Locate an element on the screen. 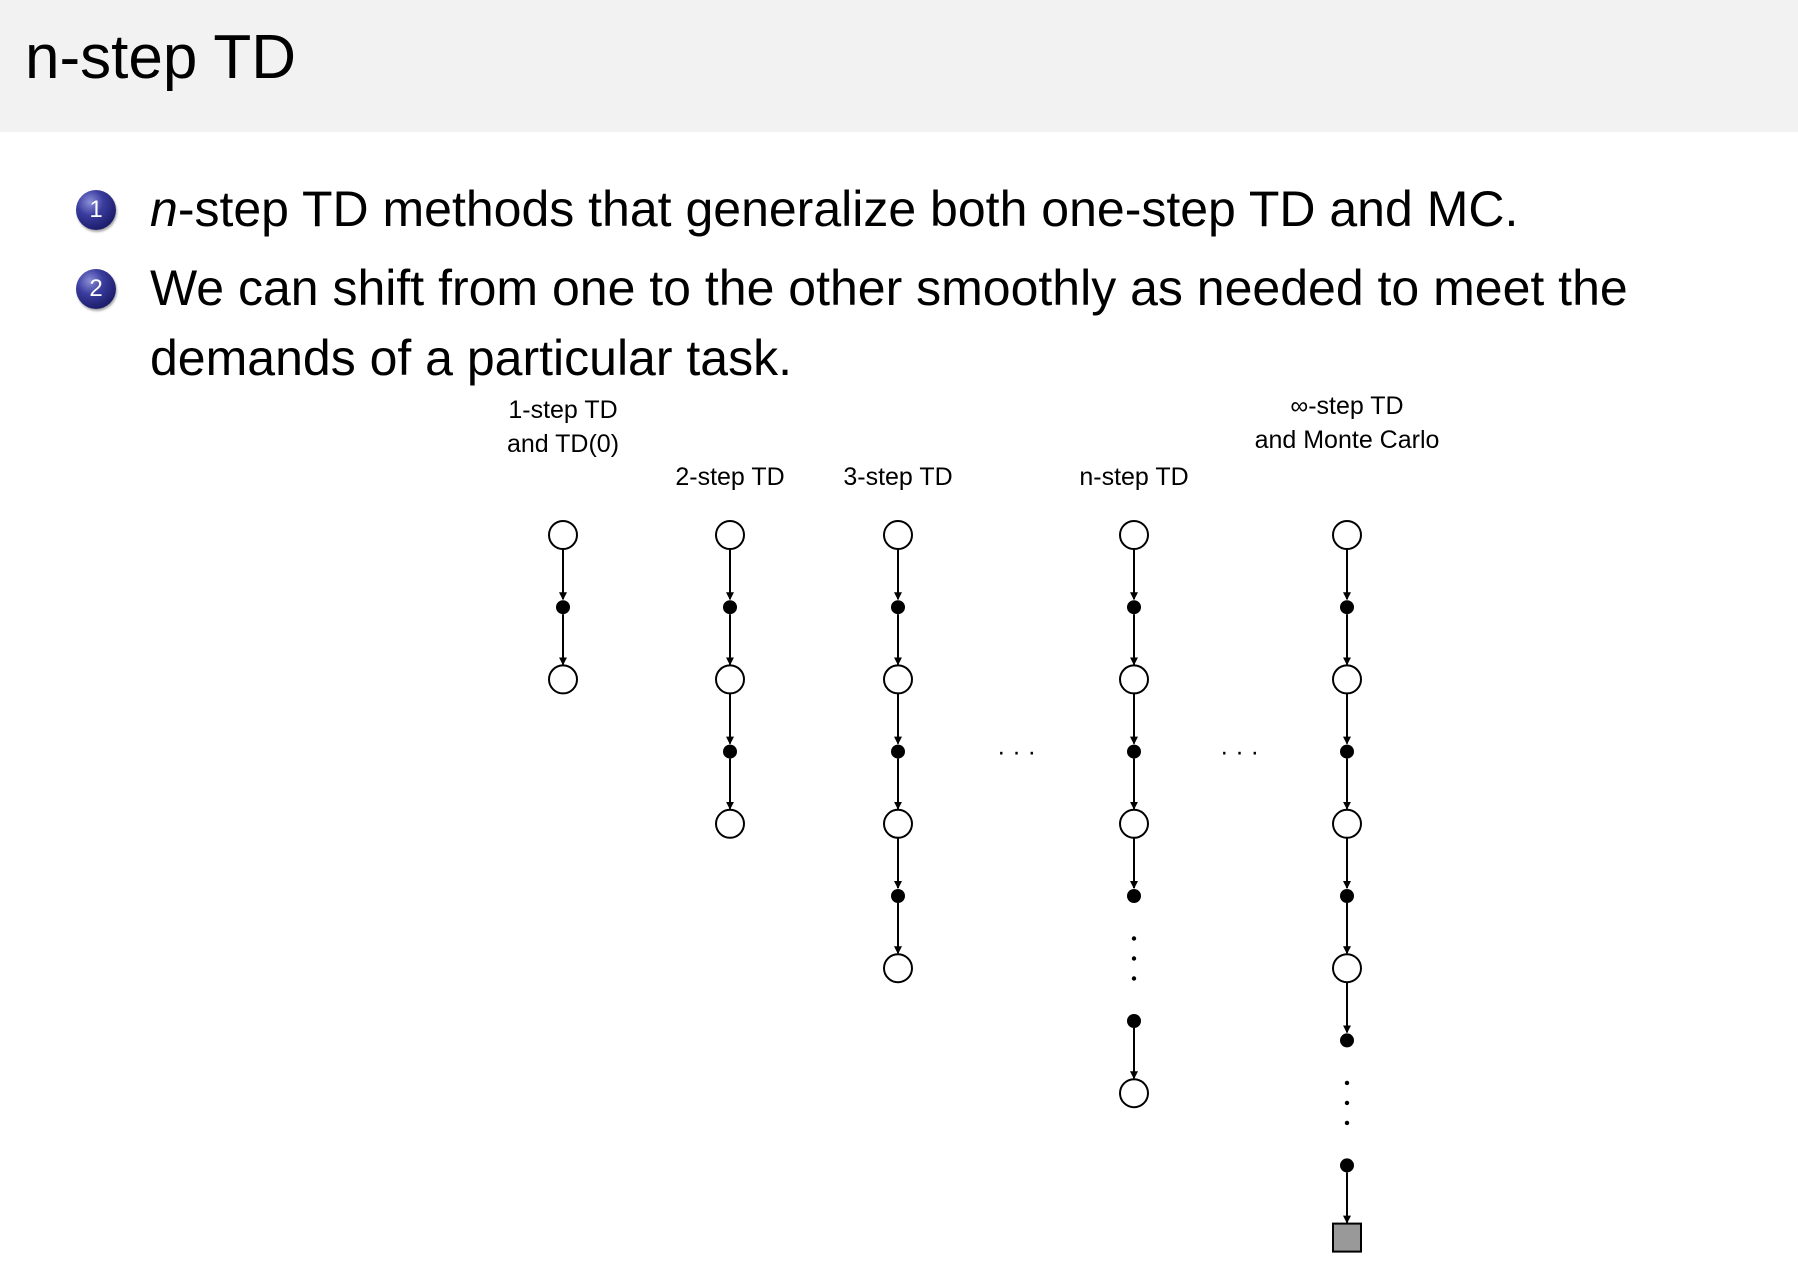 The width and height of the screenshot is (1798, 1270). column-label: and Monte Carlo is located at coordinates (1347, 440).